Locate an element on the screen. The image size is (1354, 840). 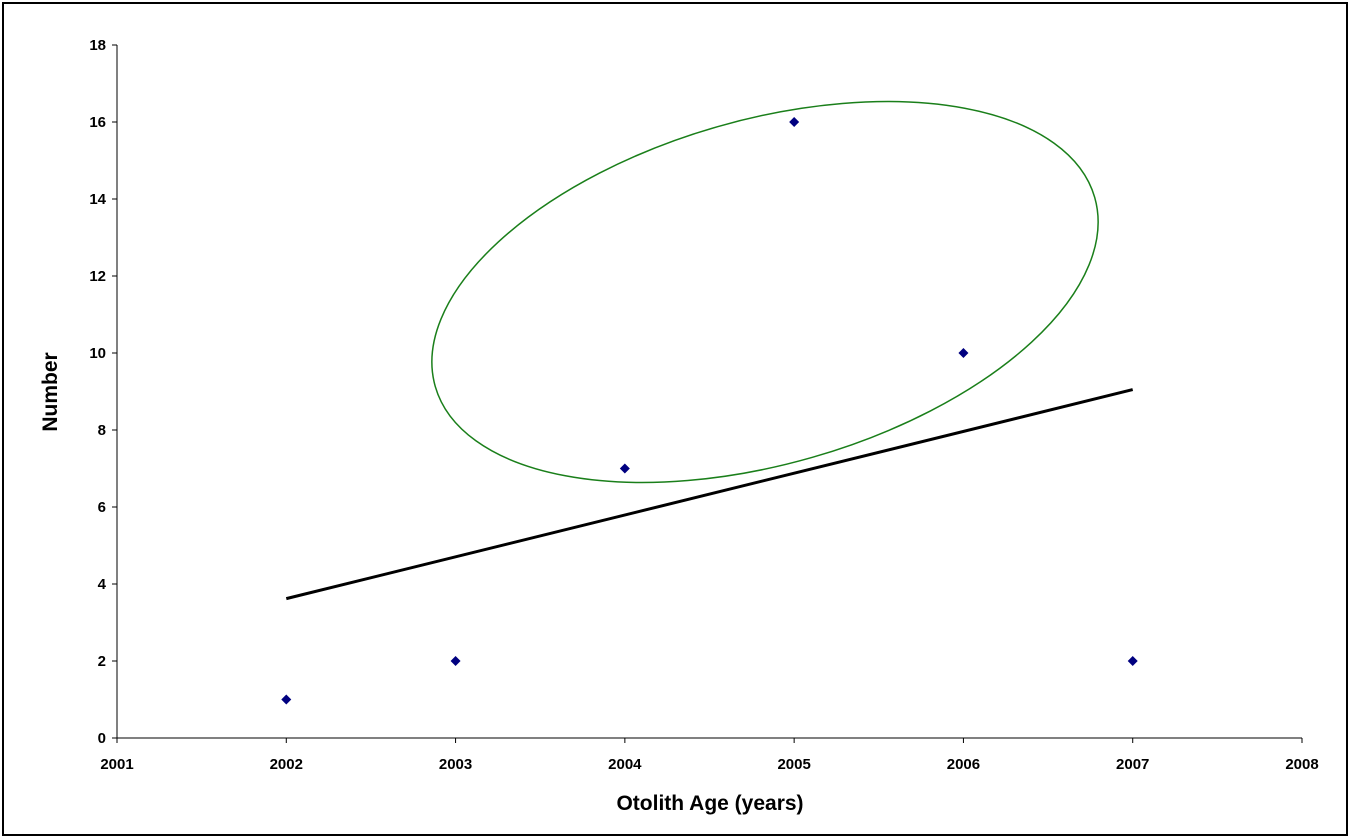
y-tick-label: 6 is located at coordinates (102, 507).